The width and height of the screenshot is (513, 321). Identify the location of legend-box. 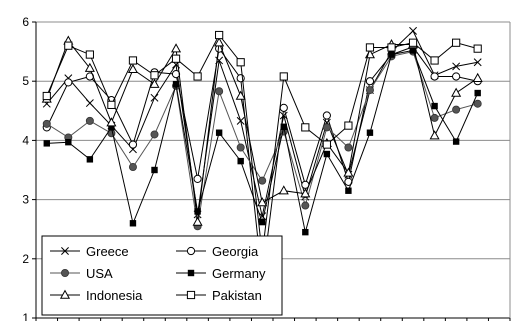
(162, 275).